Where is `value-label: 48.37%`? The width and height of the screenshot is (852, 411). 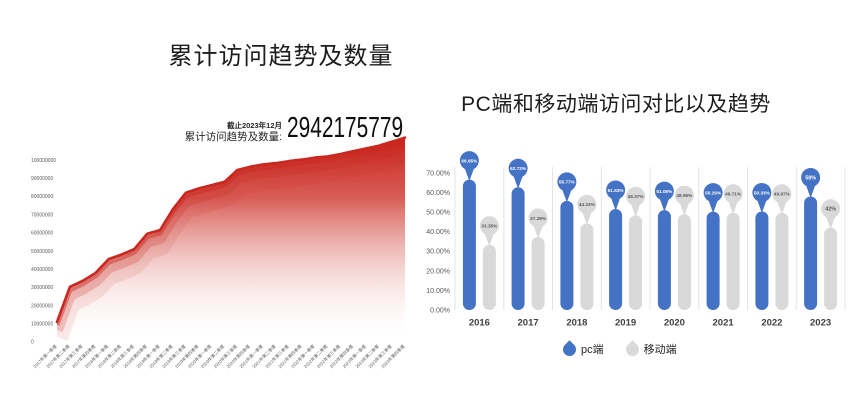
value-label: 48.37% is located at coordinates (636, 196).